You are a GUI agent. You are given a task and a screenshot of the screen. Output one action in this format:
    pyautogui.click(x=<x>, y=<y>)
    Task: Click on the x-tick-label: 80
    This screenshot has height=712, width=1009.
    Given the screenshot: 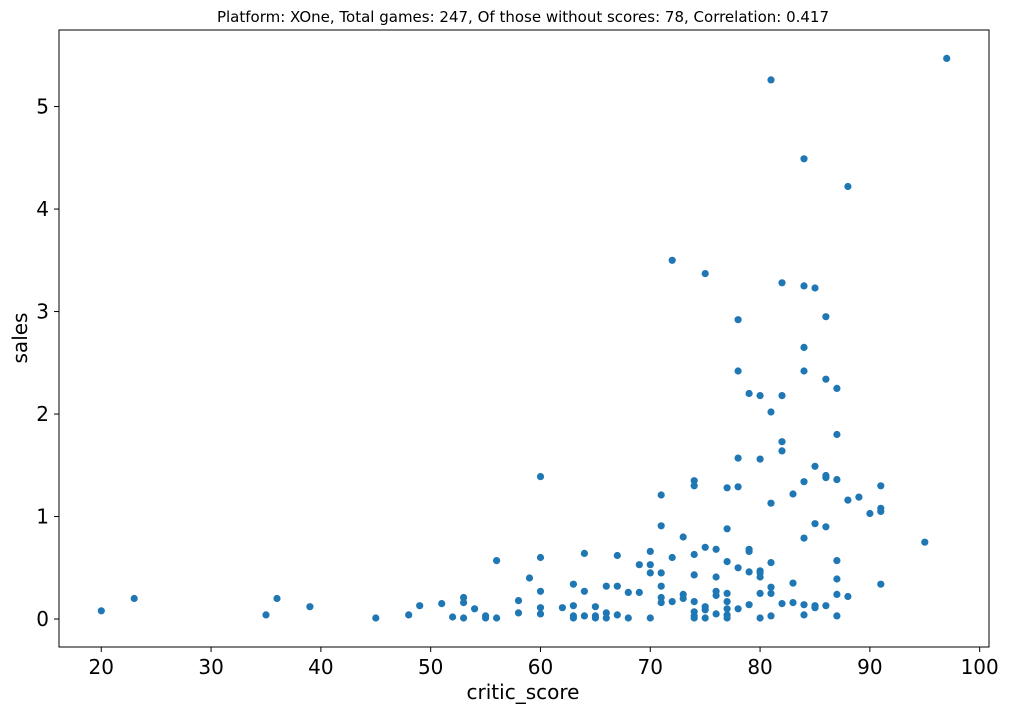 What is the action you would take?
    pyautogui.click(x=759, y=667)
    